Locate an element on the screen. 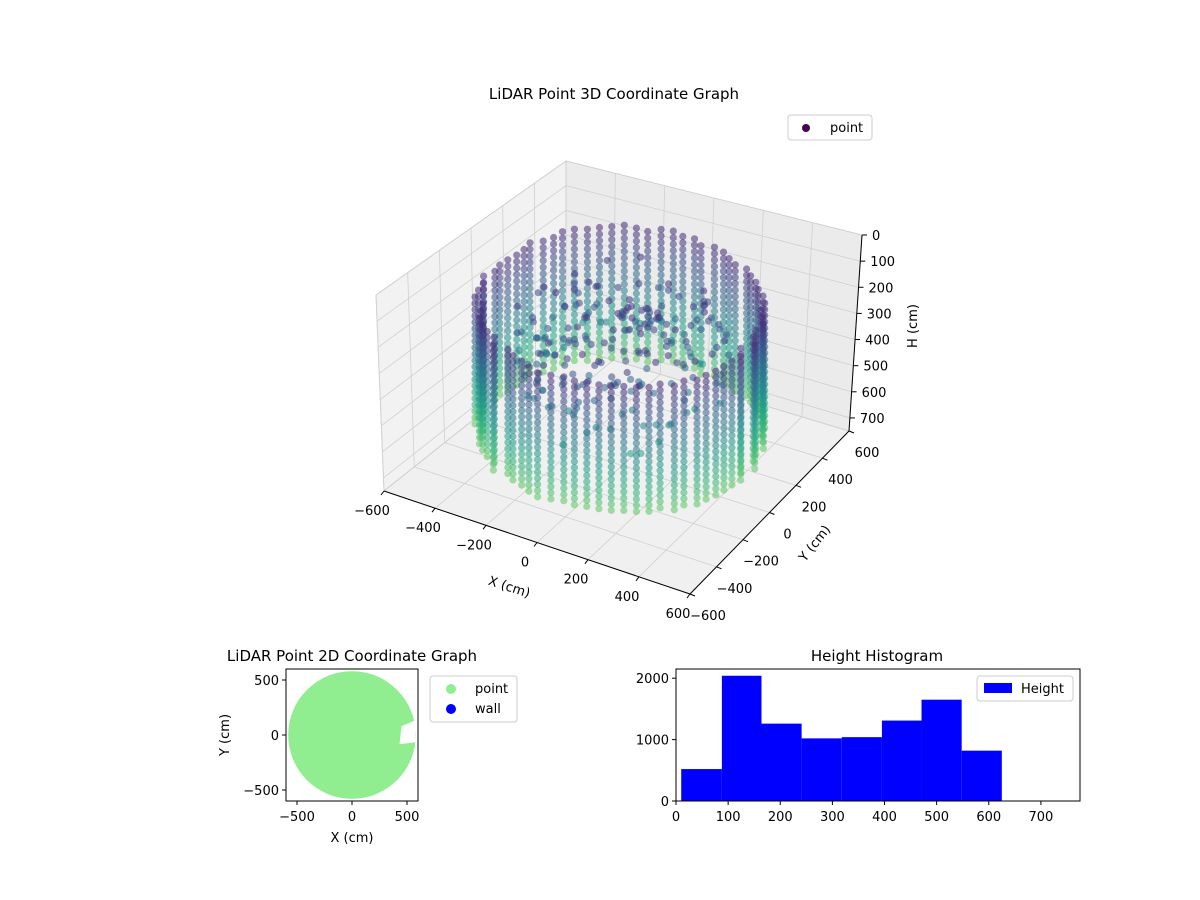  y-tick-label-2d: 500 is located at coordinates (266, 681).